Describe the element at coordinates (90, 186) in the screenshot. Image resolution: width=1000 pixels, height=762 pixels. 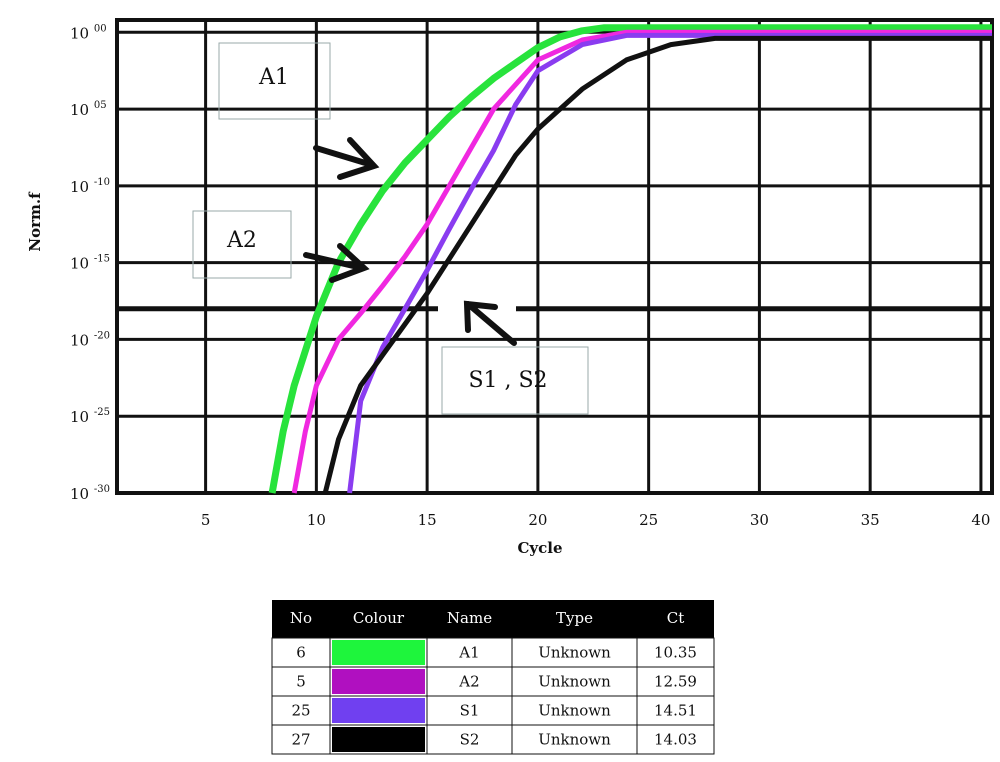
I see `y-tick-label: 10 -10` at that location.